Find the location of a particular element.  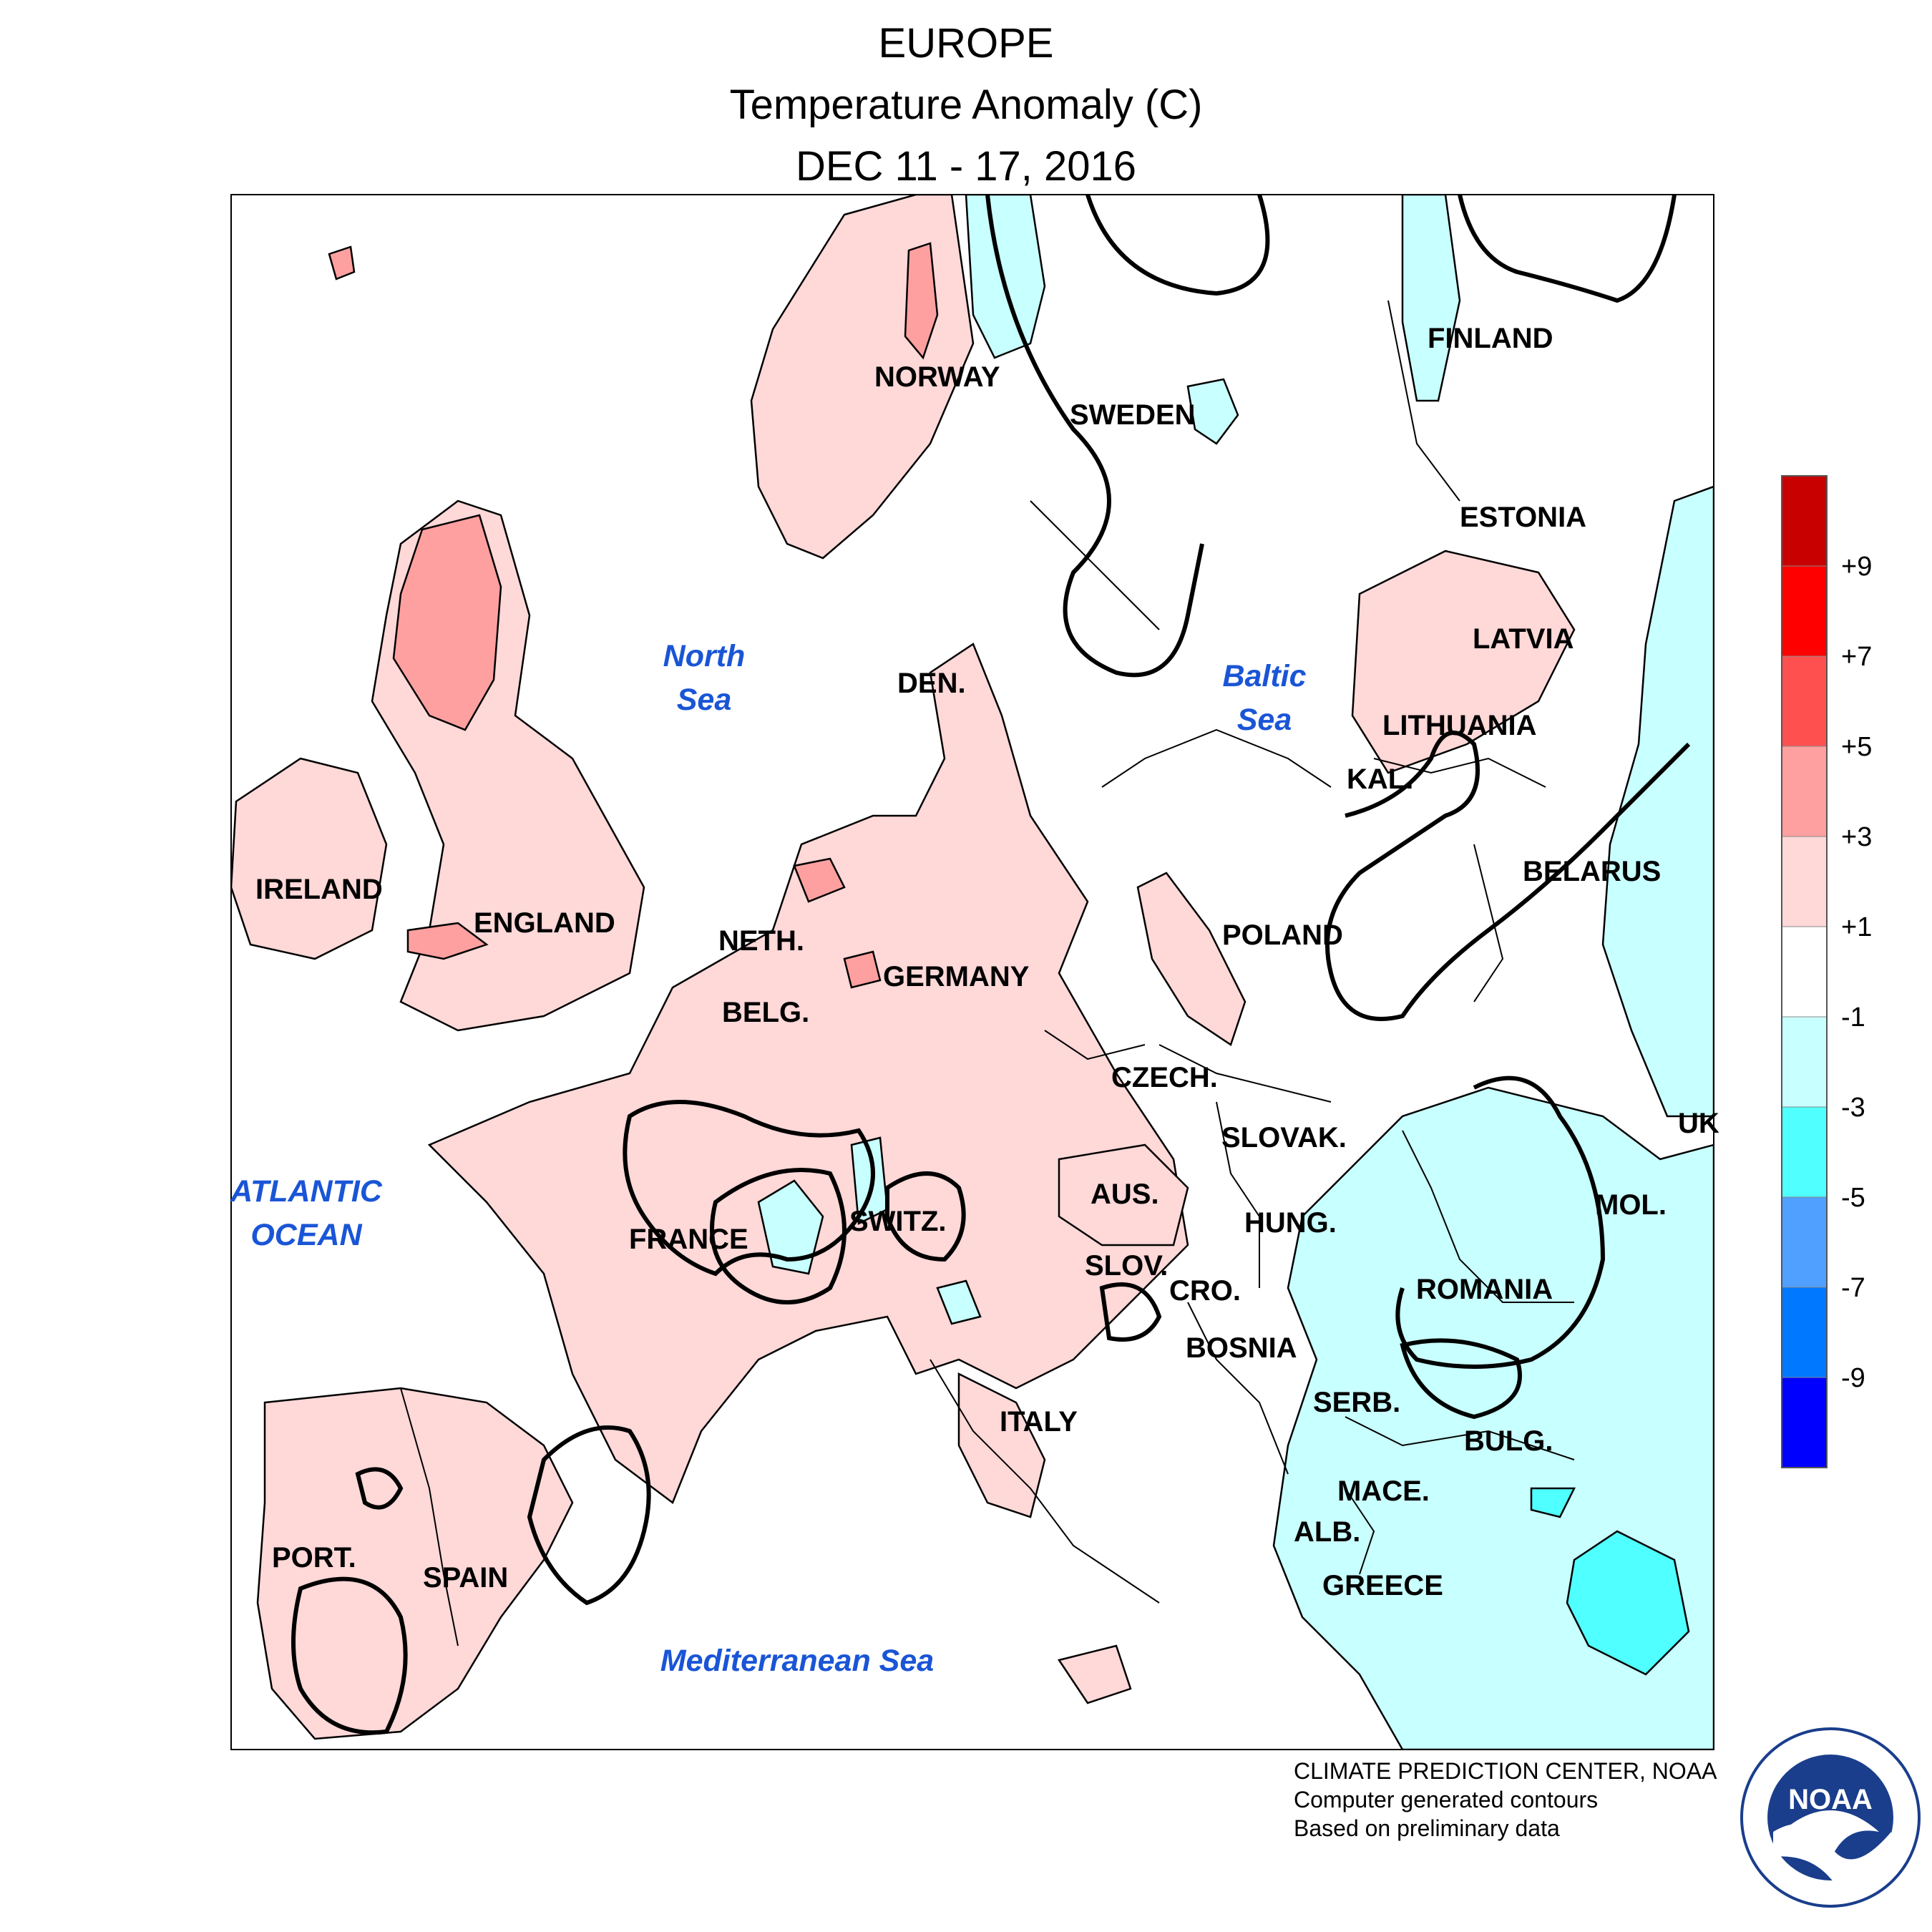

title-region: EUROPE is located at coordinates (966, 43).